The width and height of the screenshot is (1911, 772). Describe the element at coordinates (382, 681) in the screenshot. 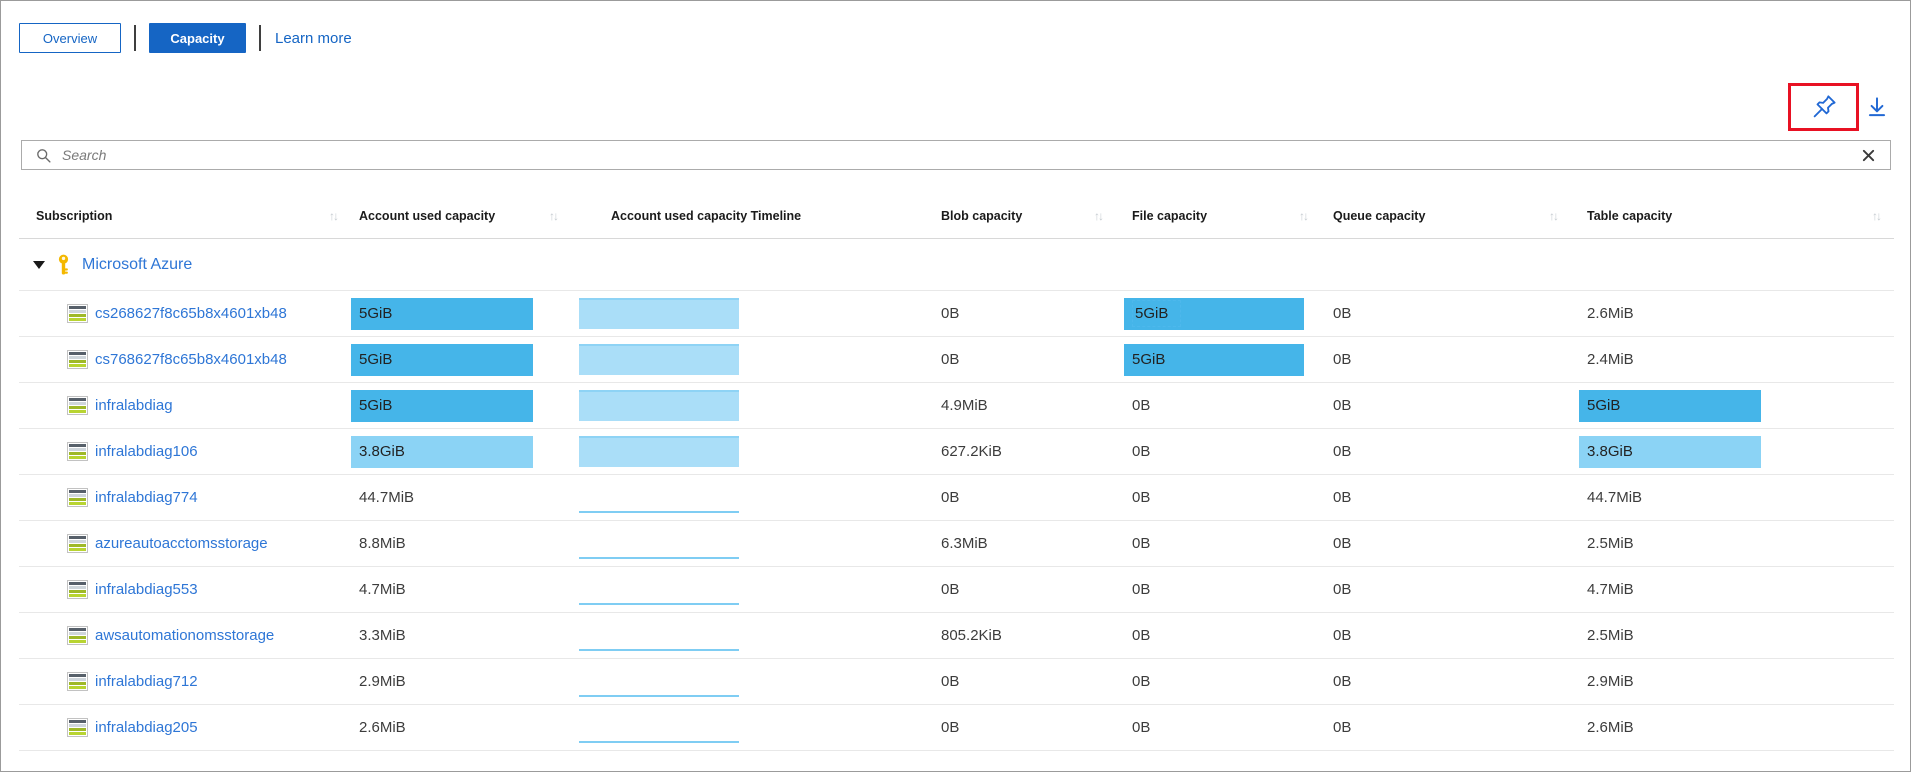

I see `cell-value: 2.9MiB` at that location.